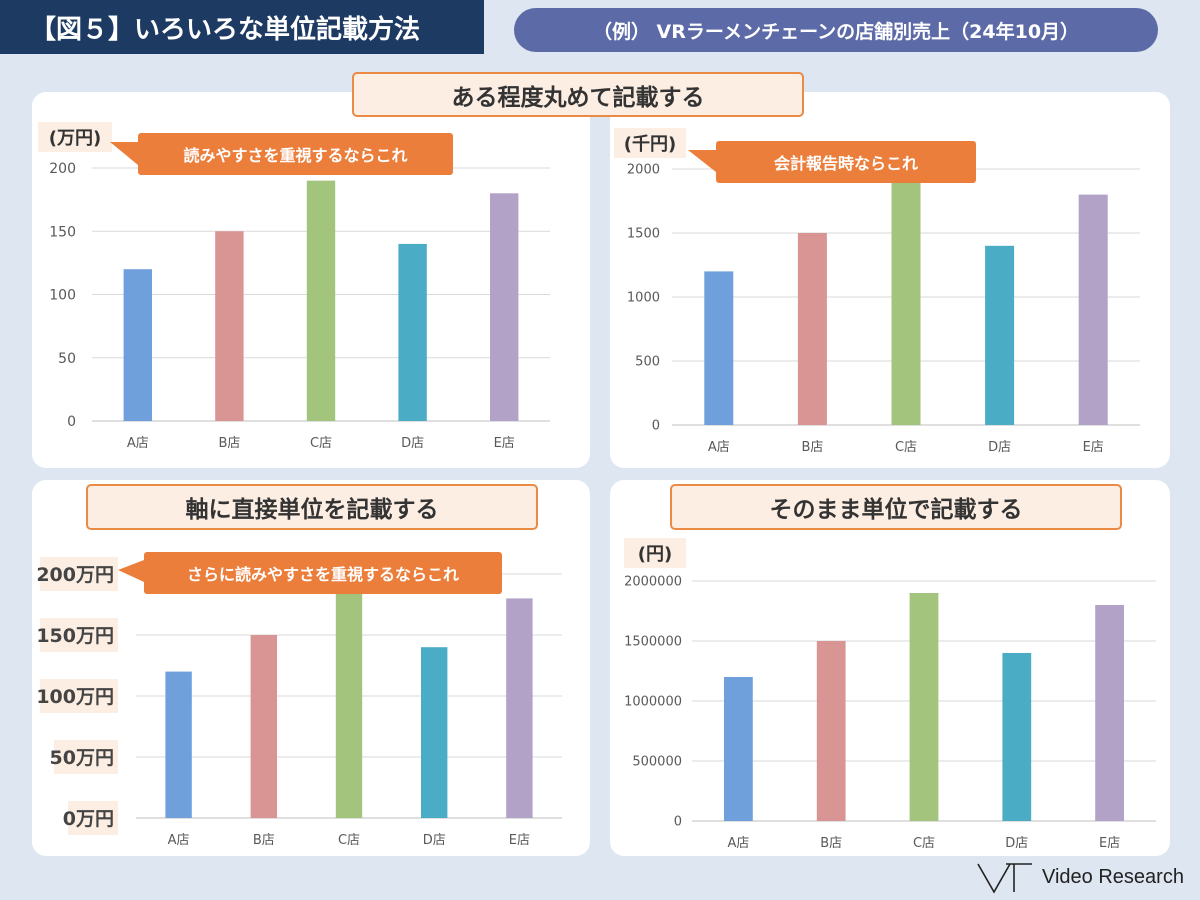 The height and width of the screenshot is (900, 1200). What do you see at coordinates (62, 296) in the screenshot?
I see `ytick-label: 100` at bounding box center [62, 296].